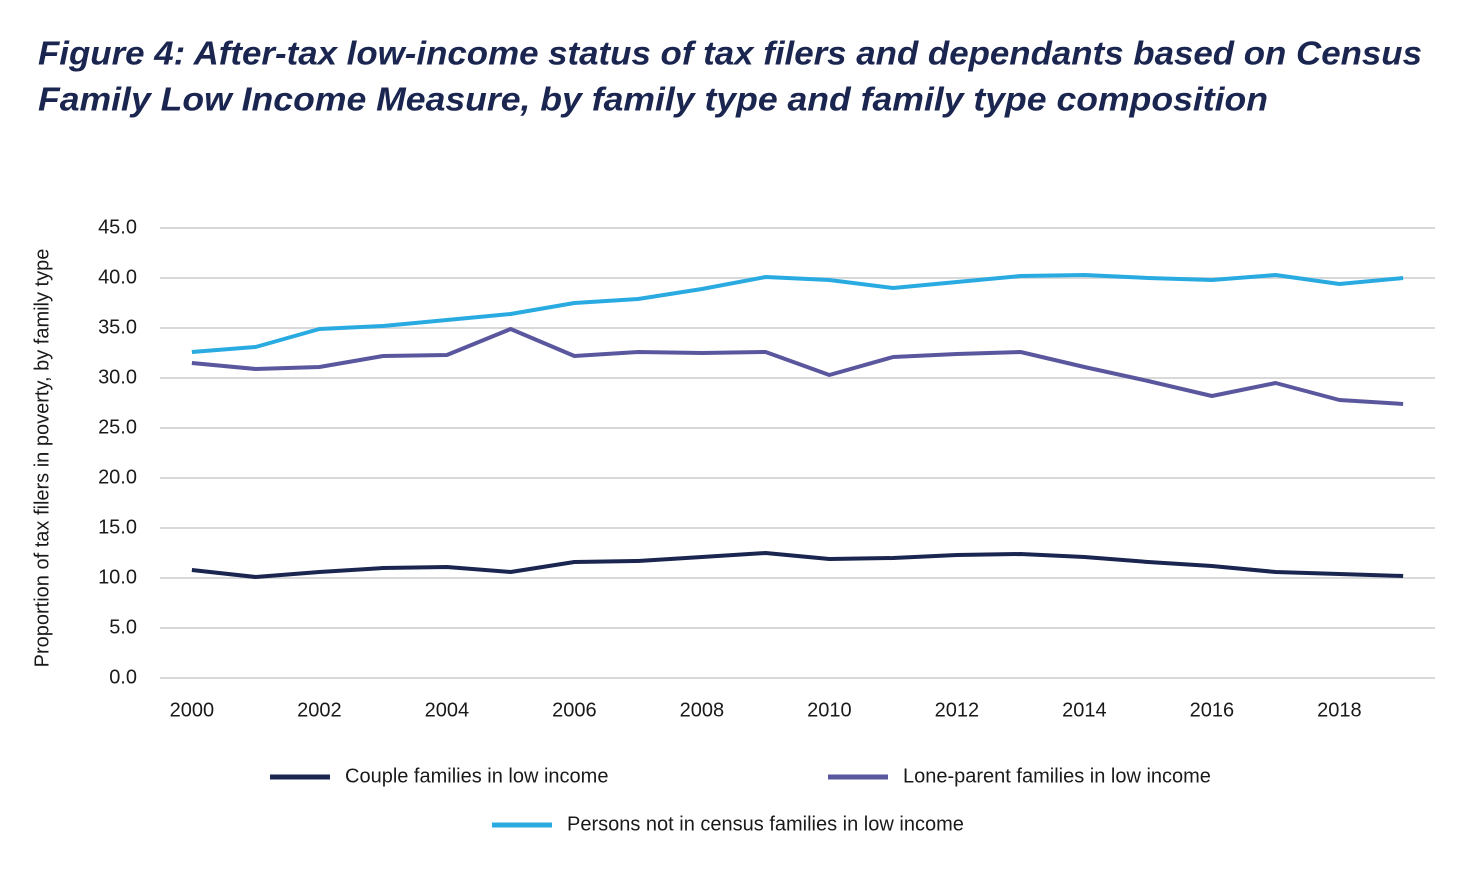  I want to click on y-tick-label: 10.0, so click(117, 577).